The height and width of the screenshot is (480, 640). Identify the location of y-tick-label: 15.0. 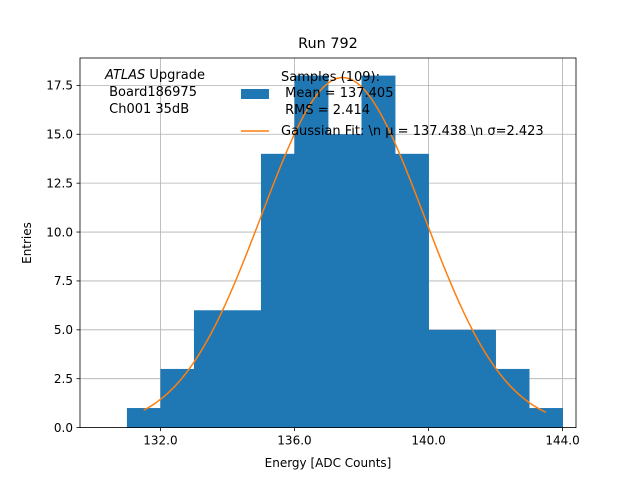
(59, 135).